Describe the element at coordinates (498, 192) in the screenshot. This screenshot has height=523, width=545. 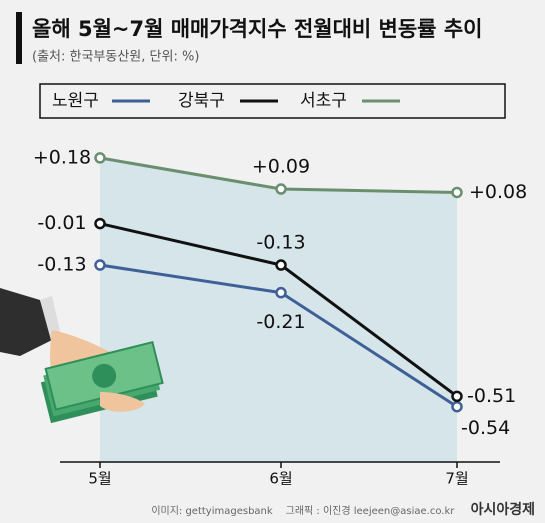
I see `data-label: +0.08` at that location.